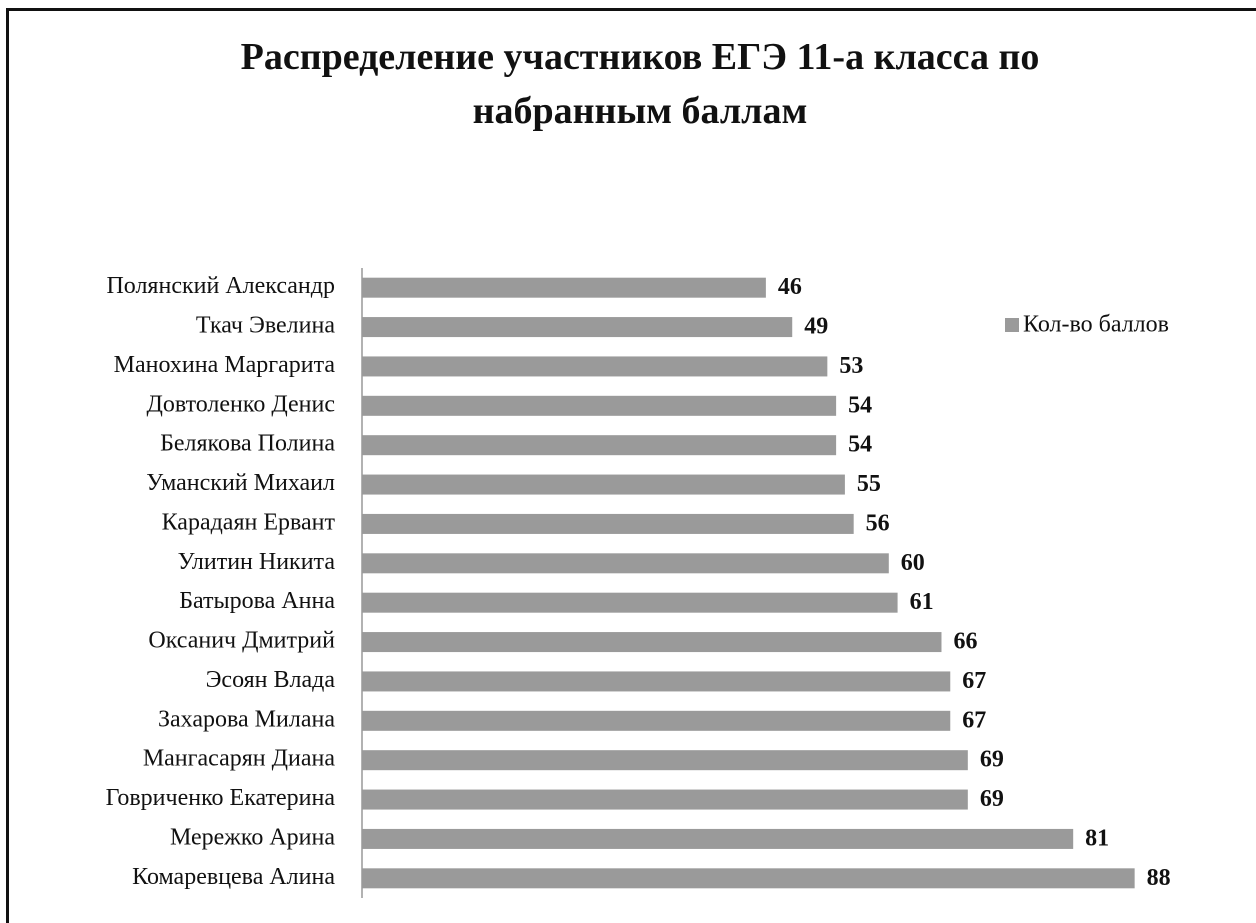 This screenshot has width=1256, height=923. What do you see at coordinates (233, 877) in the screenshot?
I see `y-tick-label: Комаревцева Алина` at bounding box center [233, 877].